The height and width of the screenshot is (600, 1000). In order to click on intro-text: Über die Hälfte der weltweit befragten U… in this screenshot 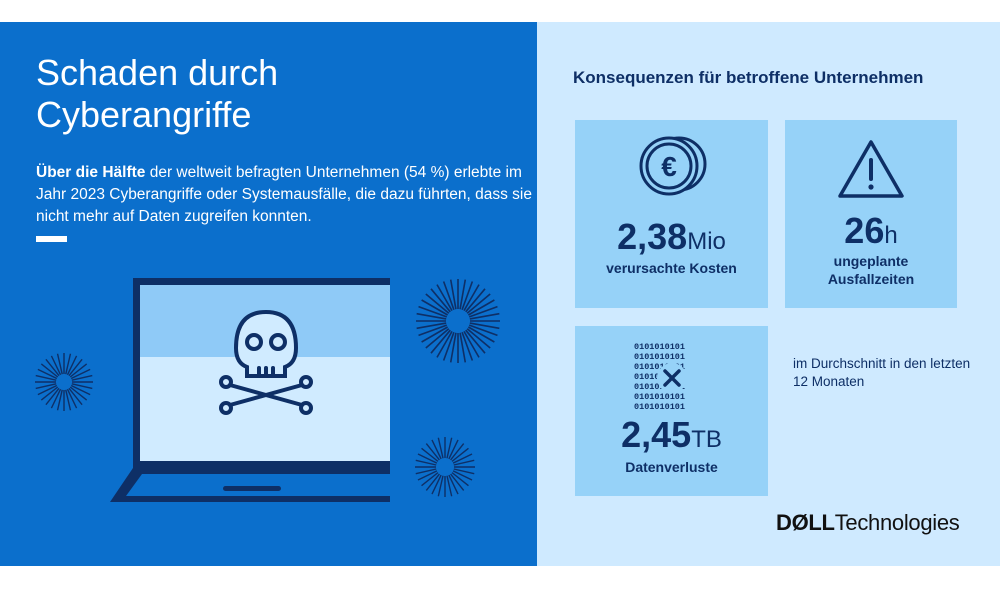, I will do `click(286, 195)`.